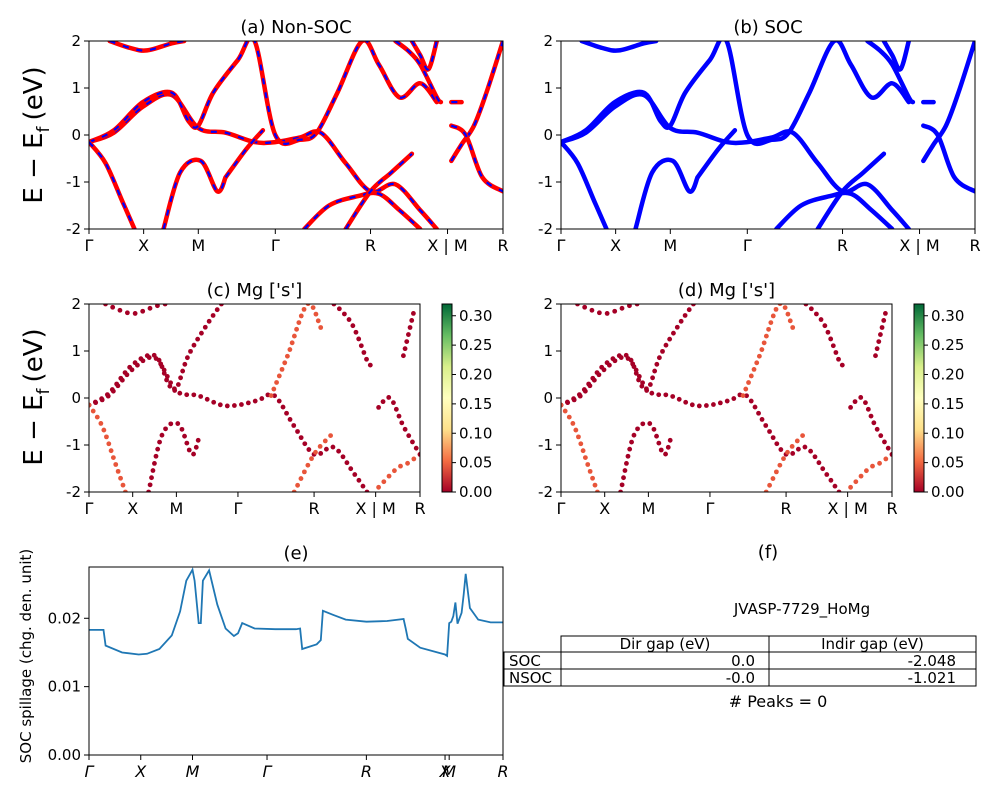 The width and height of the screenshot is (1000, 800). I want to click on xtick-label-c: R, so click(419, 508).